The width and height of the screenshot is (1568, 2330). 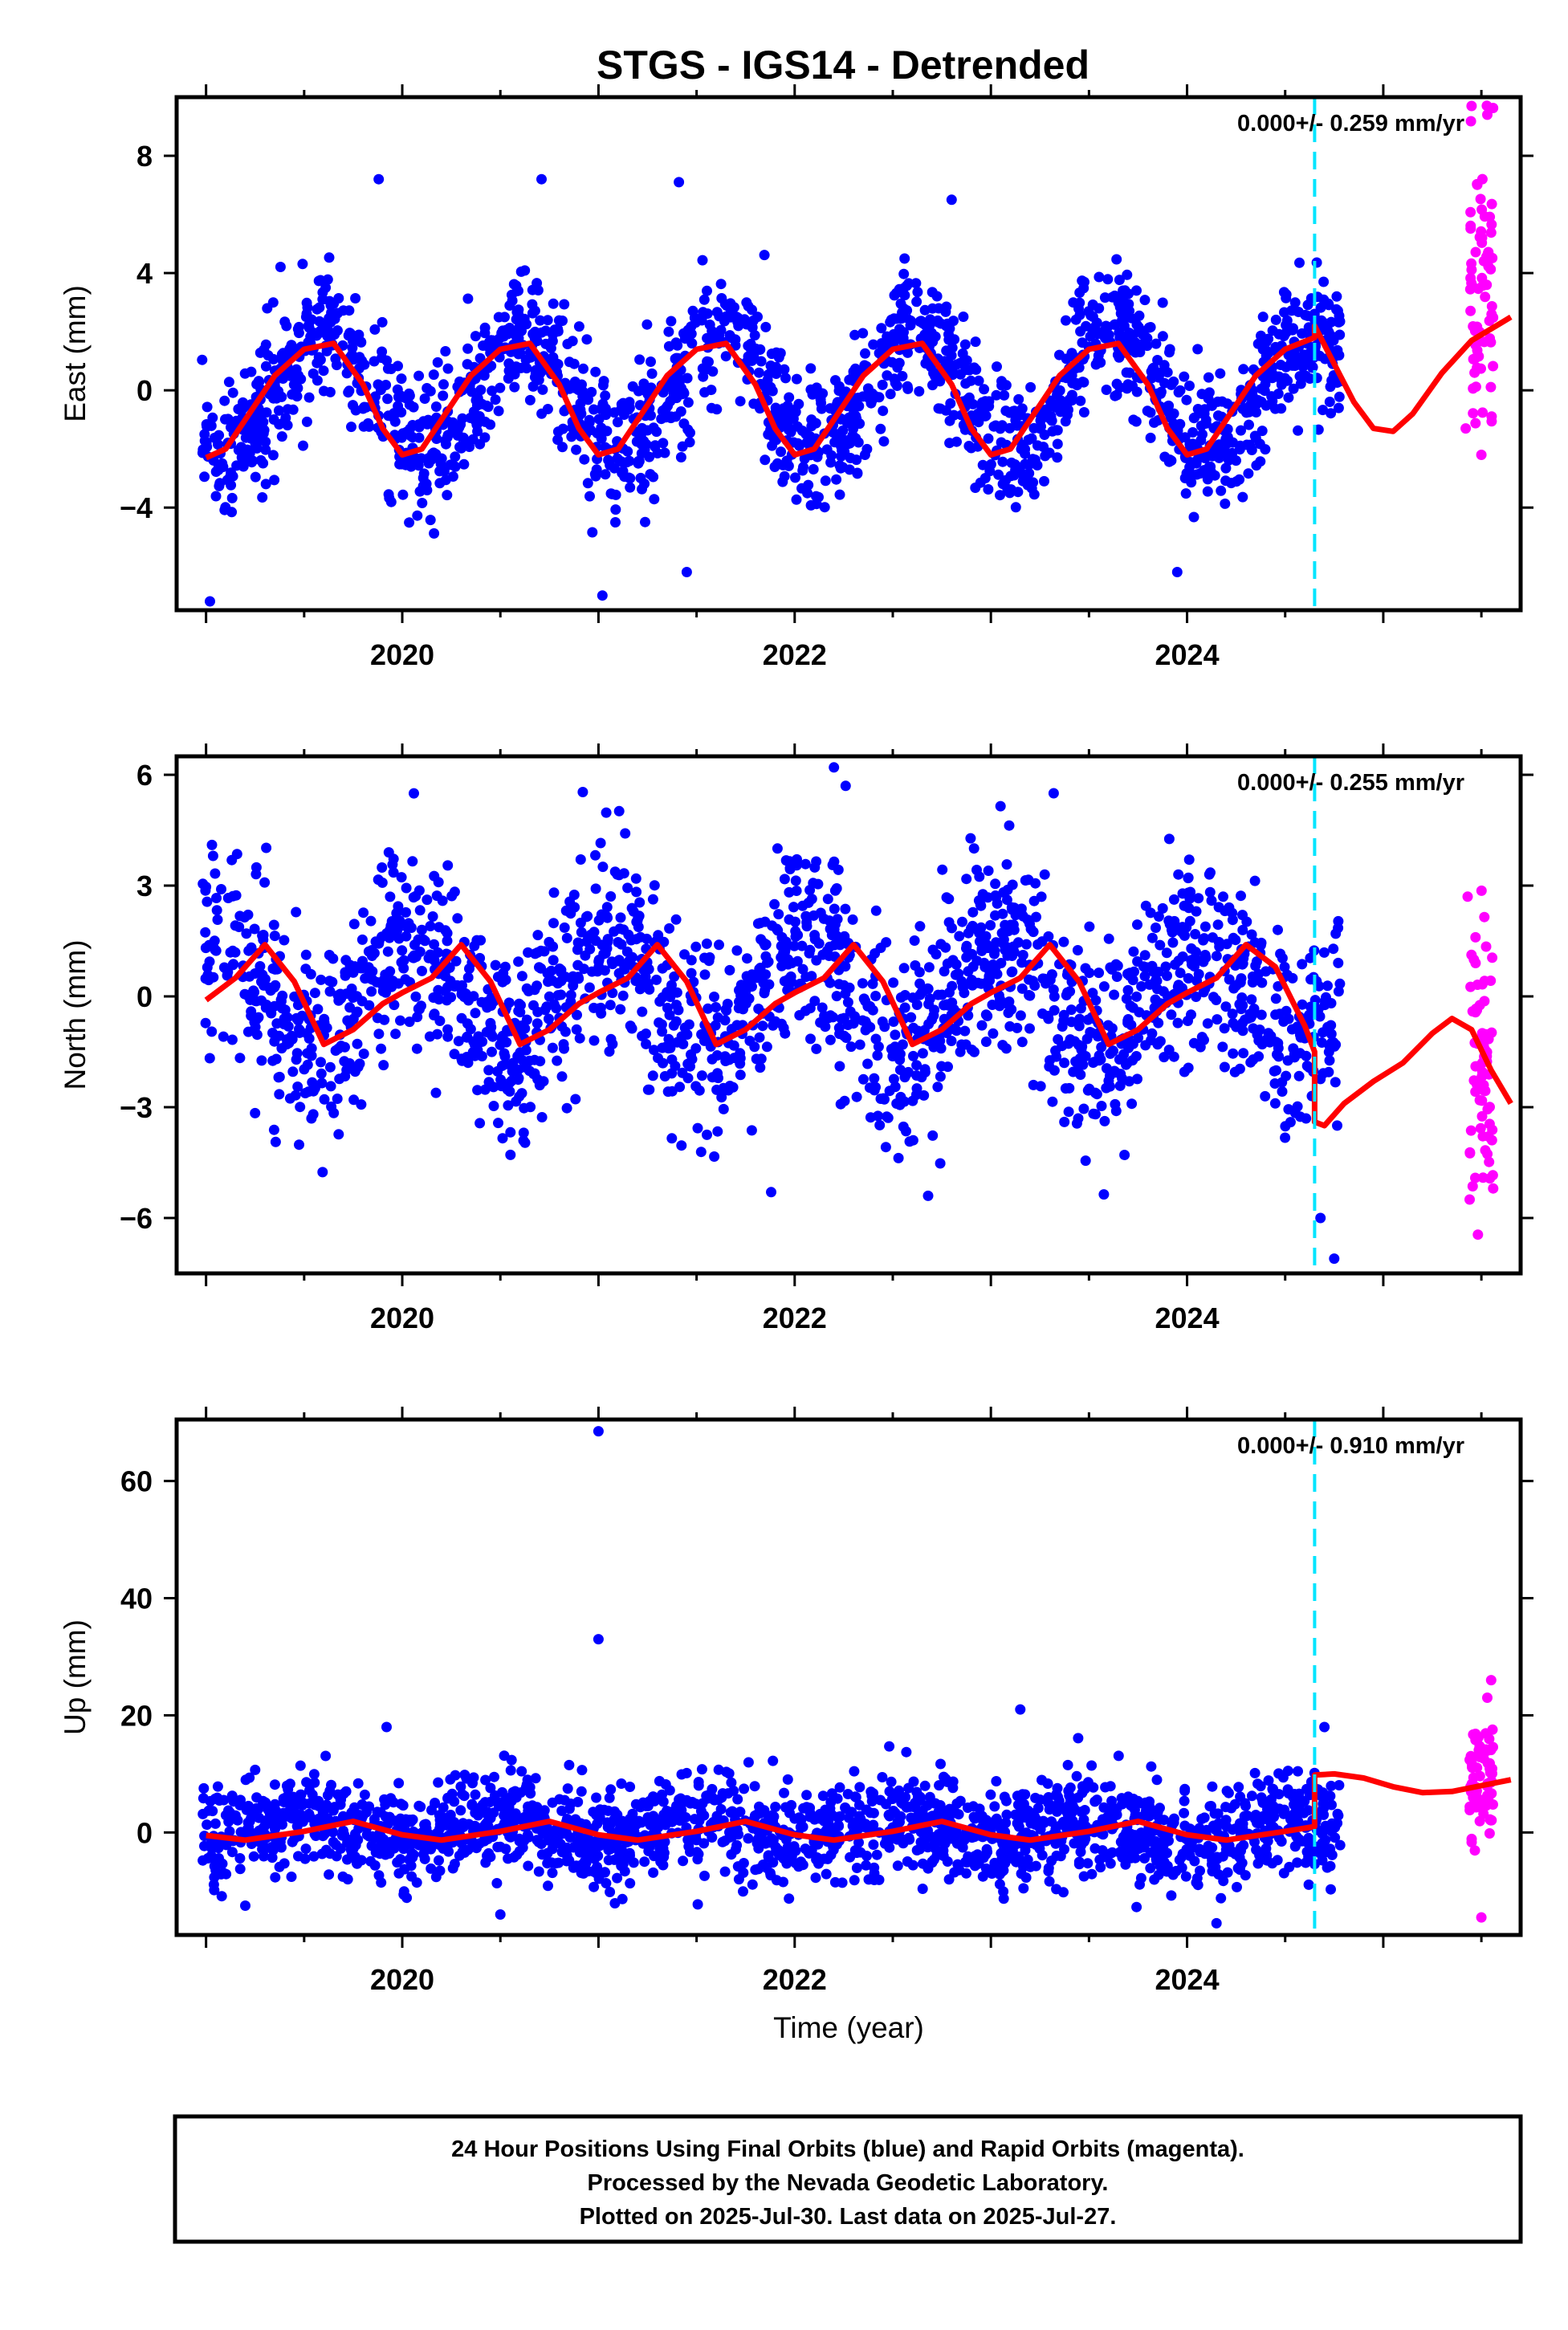 What do you see at coordinates (1187, 654) in the screenshot?
I see `x-tick-label: 2024` at bounding box center [1187, 654].